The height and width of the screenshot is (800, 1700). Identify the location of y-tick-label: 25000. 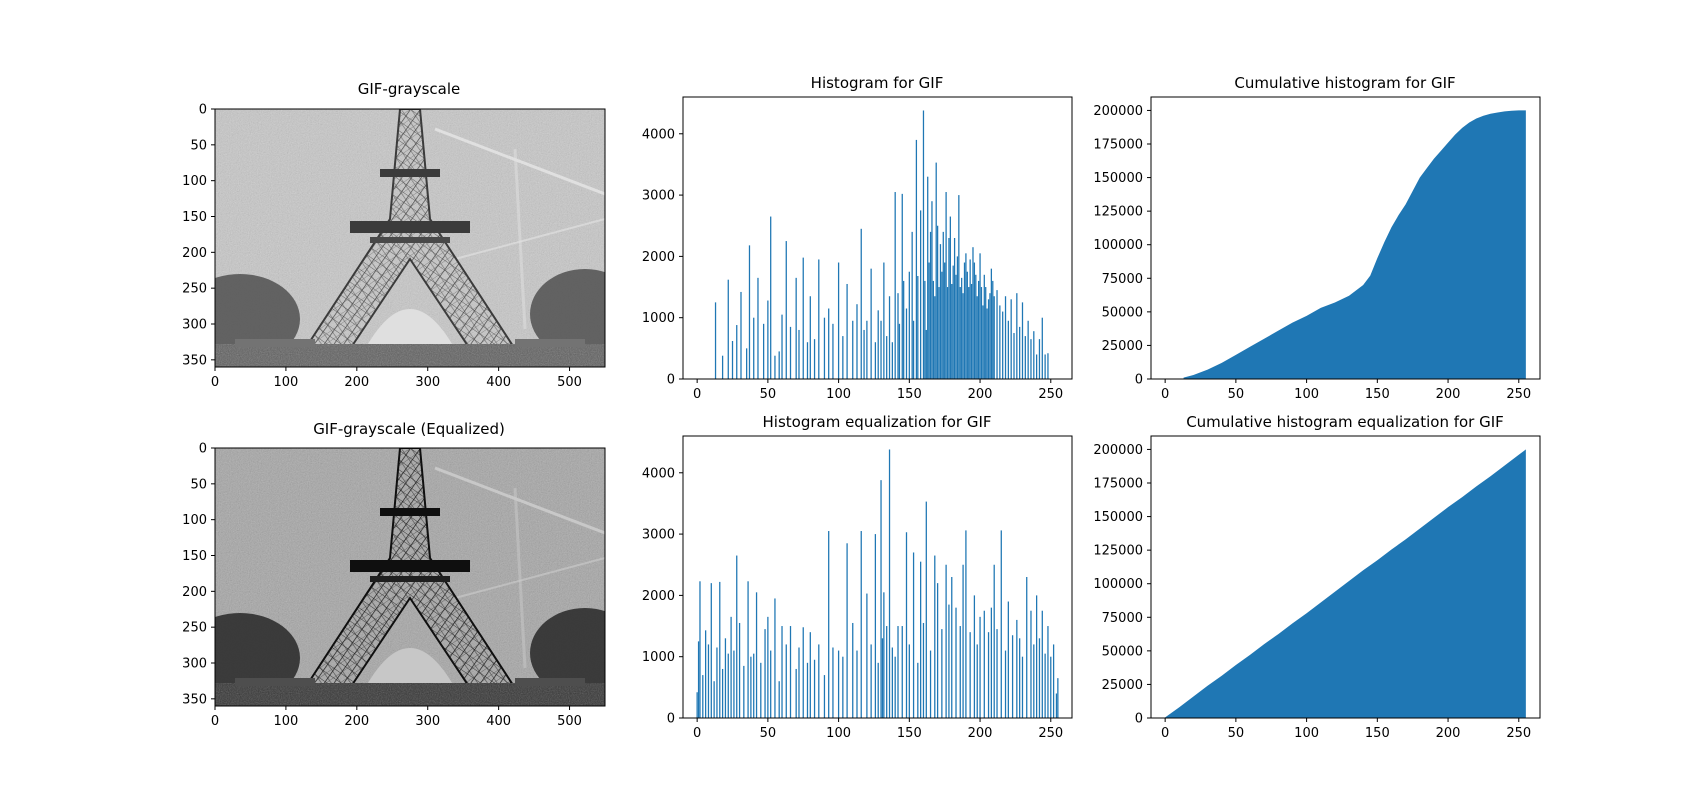
(1122, 346).